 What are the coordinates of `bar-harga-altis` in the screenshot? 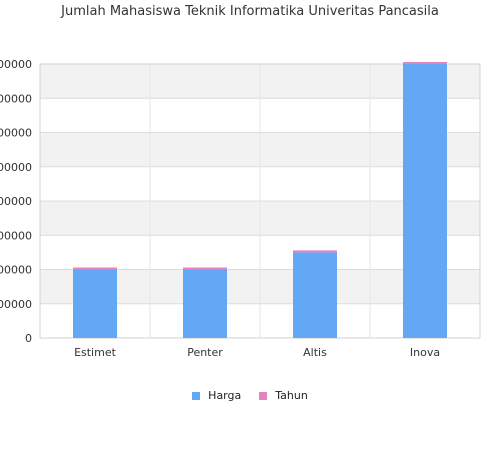 It's located at (315, 295).